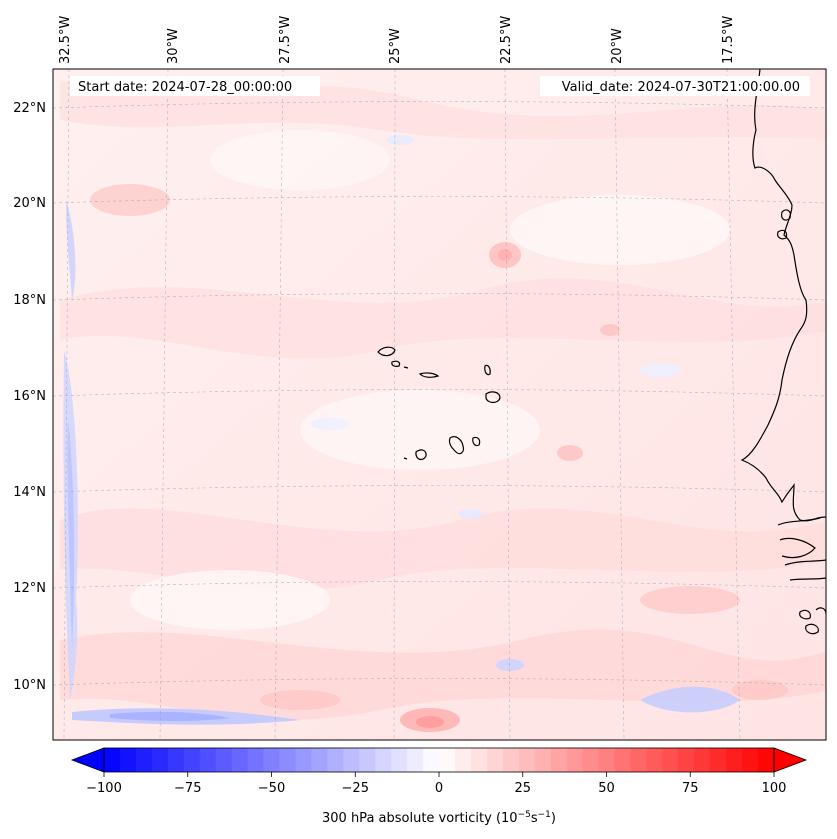  Describe the element at coordinates (493, 397) in the screenshot. I see `island-boa-vista` at that location.